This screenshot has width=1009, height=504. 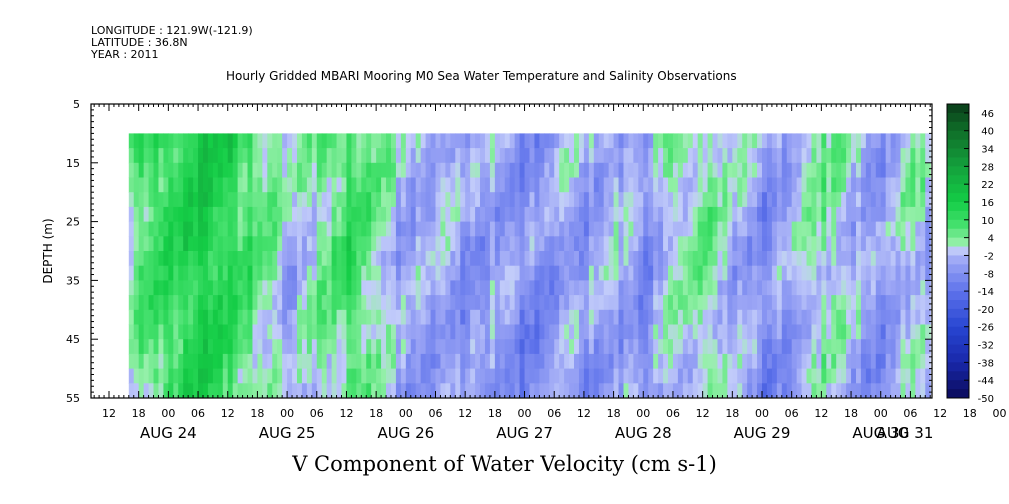 What do you see at coordinates (958, 322) in the screenshot?
I see `colorbar-segment` at bounding box center [958, 322].